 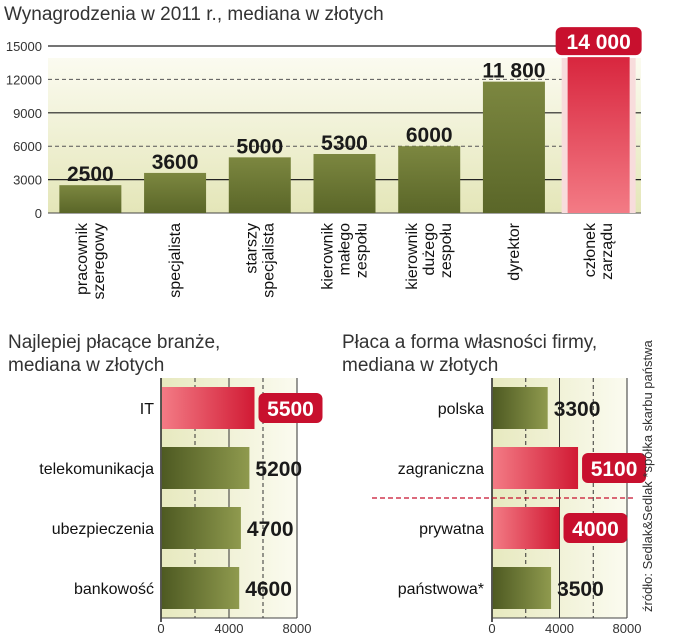 I want to click on chart-1-category-line: dużego, so click(x=429, y=249).